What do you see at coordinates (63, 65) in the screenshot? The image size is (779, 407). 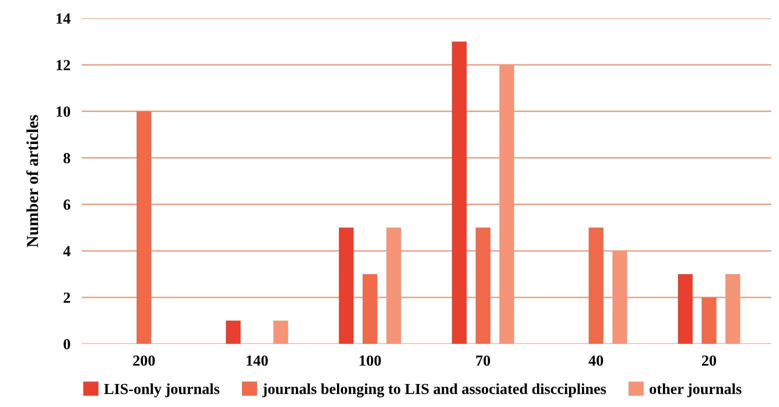 I see `y-tick-label: 12` at bounding box center [63, 65].